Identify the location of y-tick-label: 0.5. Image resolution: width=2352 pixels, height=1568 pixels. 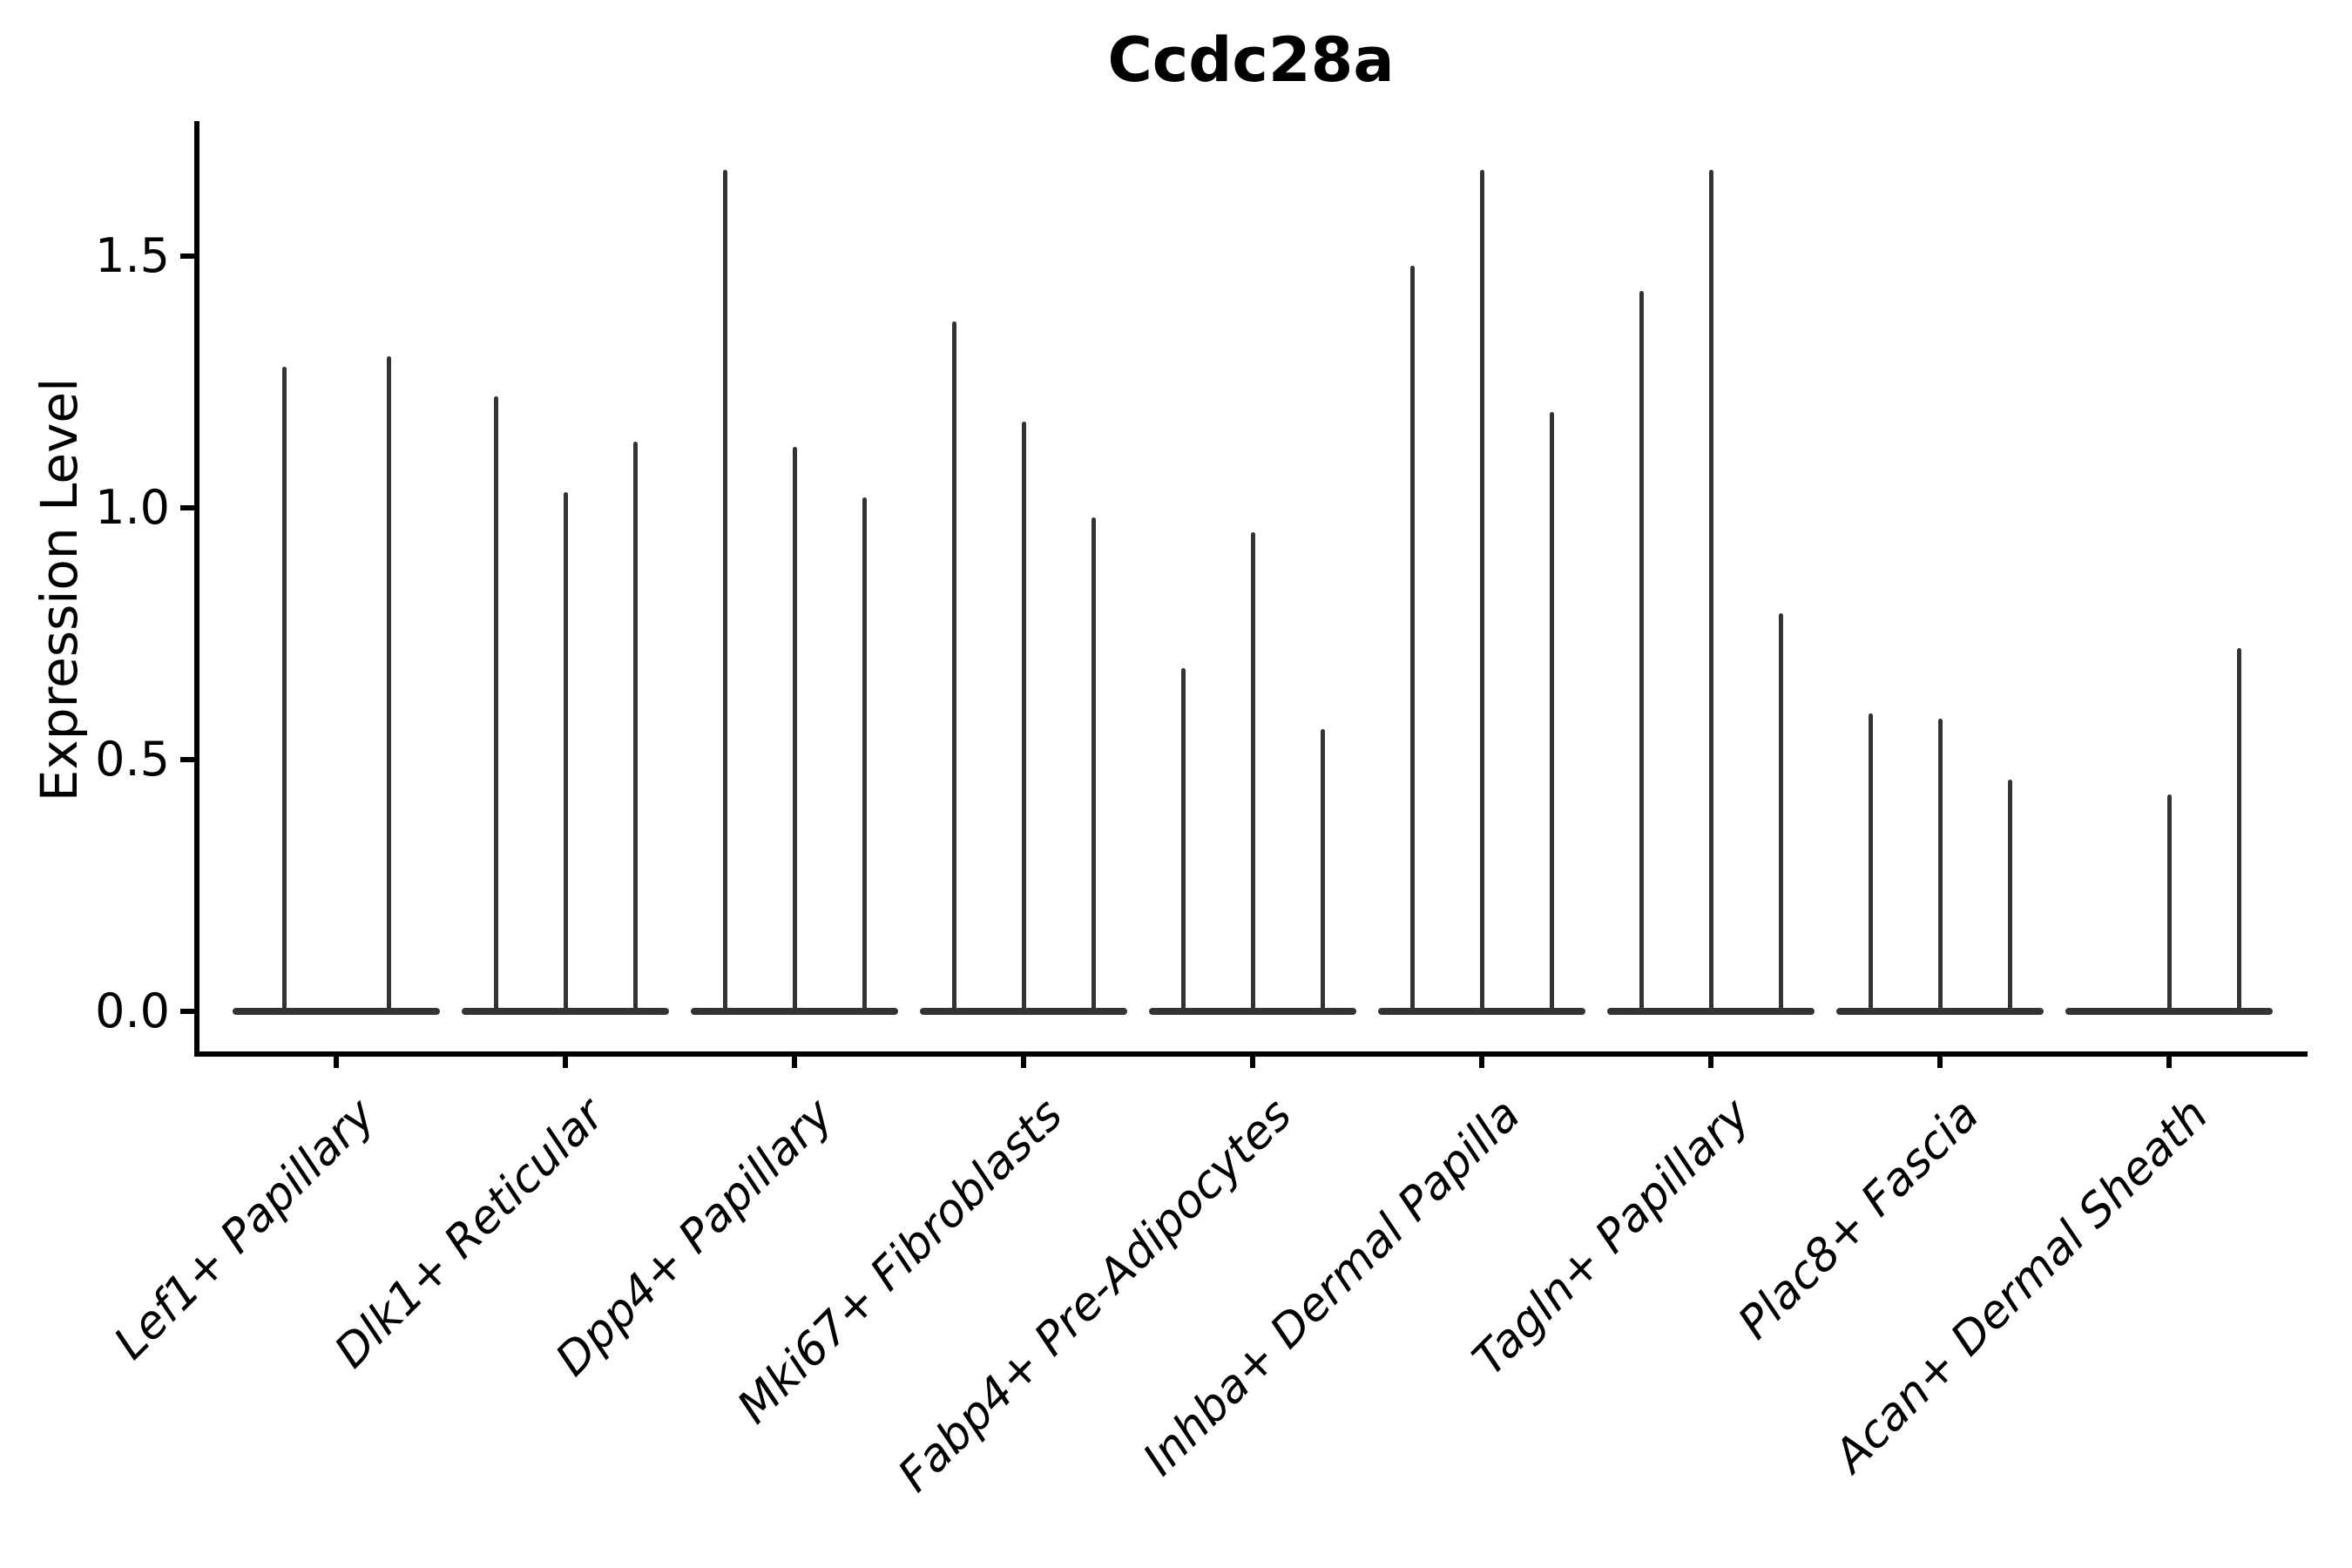
(132, 759).